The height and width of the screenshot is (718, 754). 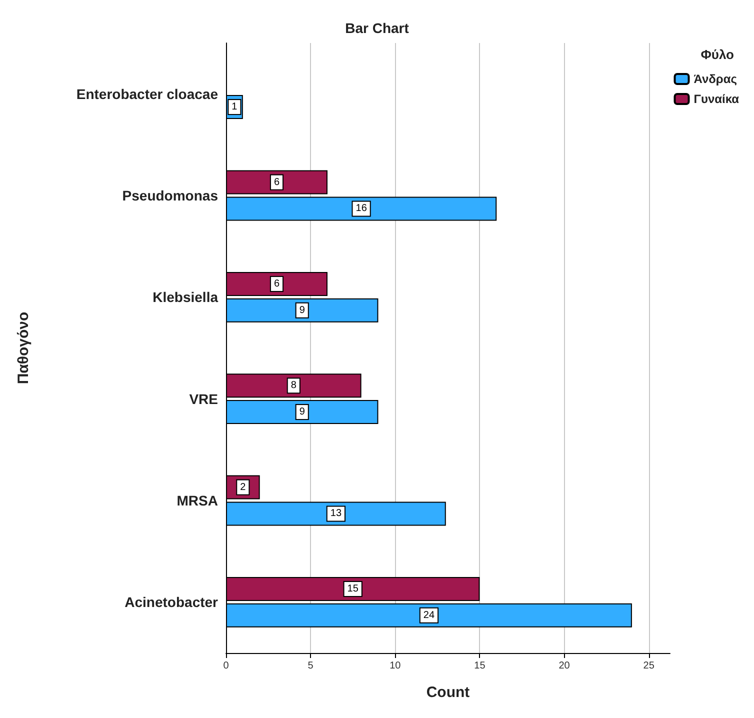 I want to click on data-label: 2, so click(x=243, y=487).